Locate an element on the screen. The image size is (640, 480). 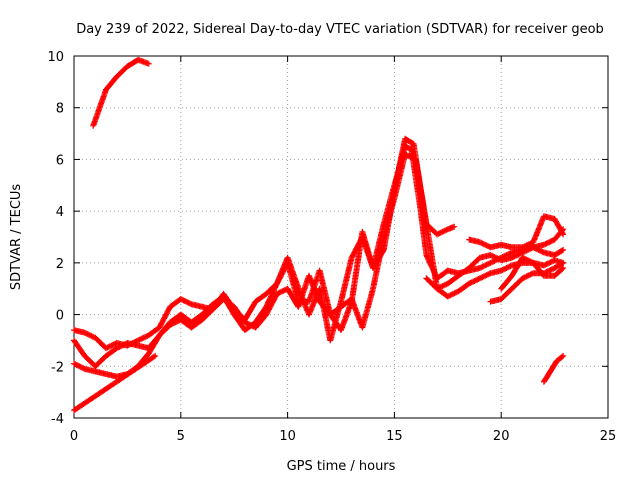
series-isolated-points is located at coordinates (115, 383).